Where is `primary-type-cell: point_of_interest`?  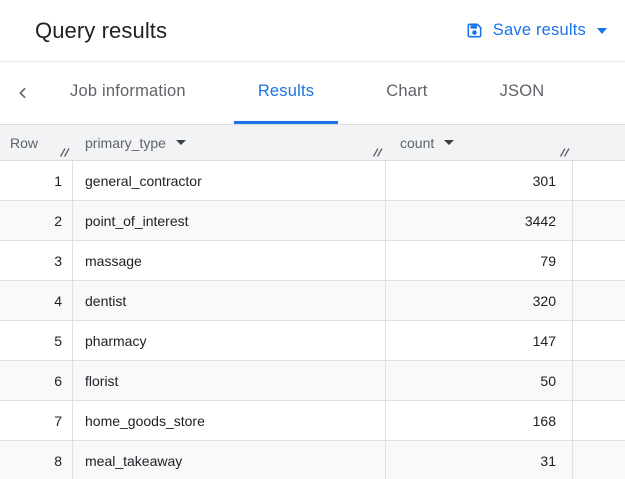 primary-type-cell: point_of_interest is located at coordinates (229, 220).